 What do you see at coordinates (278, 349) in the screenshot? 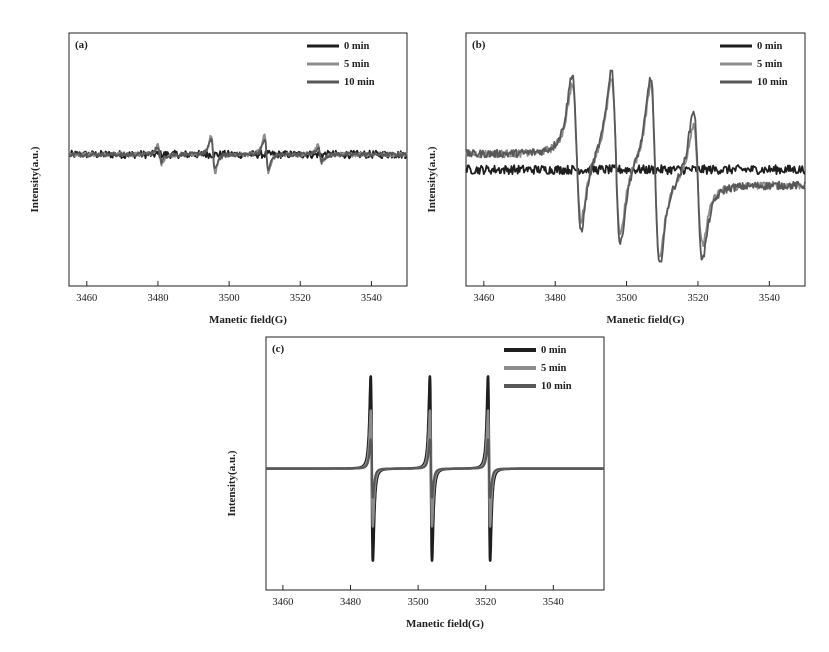
I see `panel-label: (c)` at bounding box center [278, 349].